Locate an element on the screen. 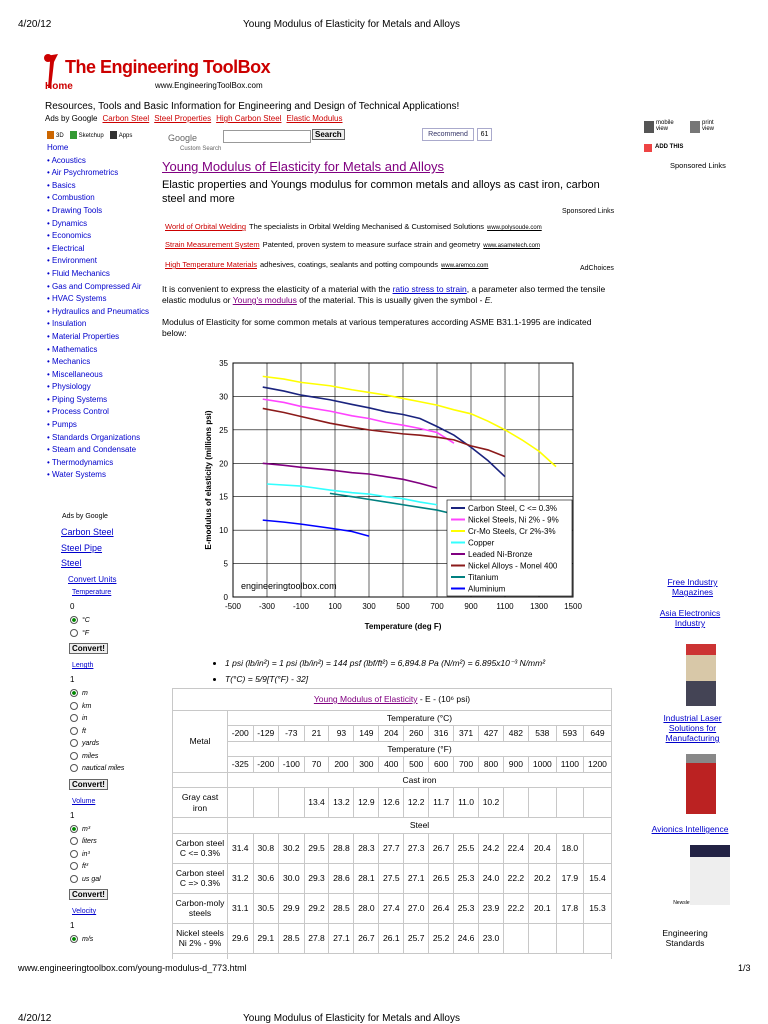 The height and width of the screenshot is (1024, 768). print-view: print view is located at coordinates (708, 126).